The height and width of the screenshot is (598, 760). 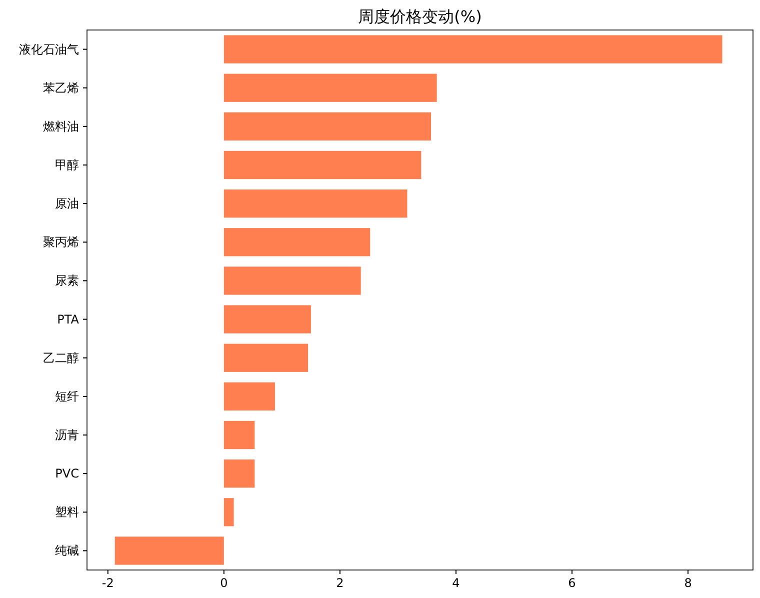 What do you see at coordinates (224, 583) in the screenshot?
I see `x-tick-label: 0` at bounding box center [224, 583].